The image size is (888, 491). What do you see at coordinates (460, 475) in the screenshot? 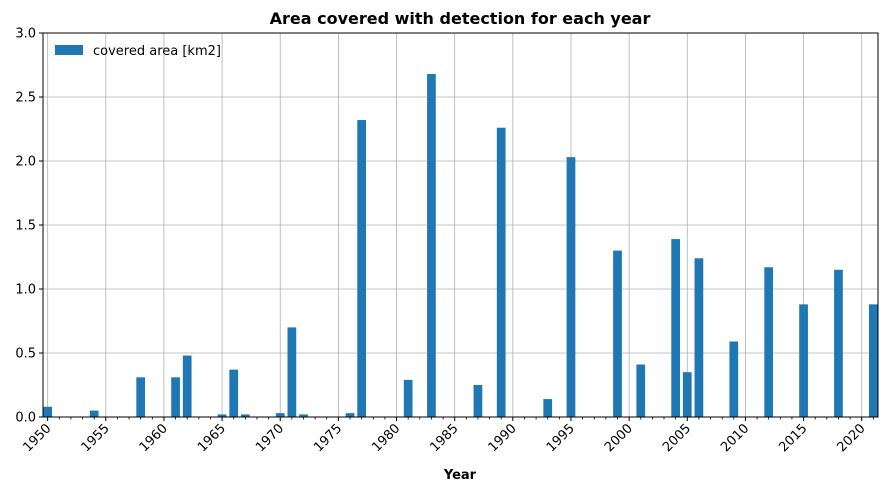
I see `x-axis-label: Year` at bounding box center [460, 475].